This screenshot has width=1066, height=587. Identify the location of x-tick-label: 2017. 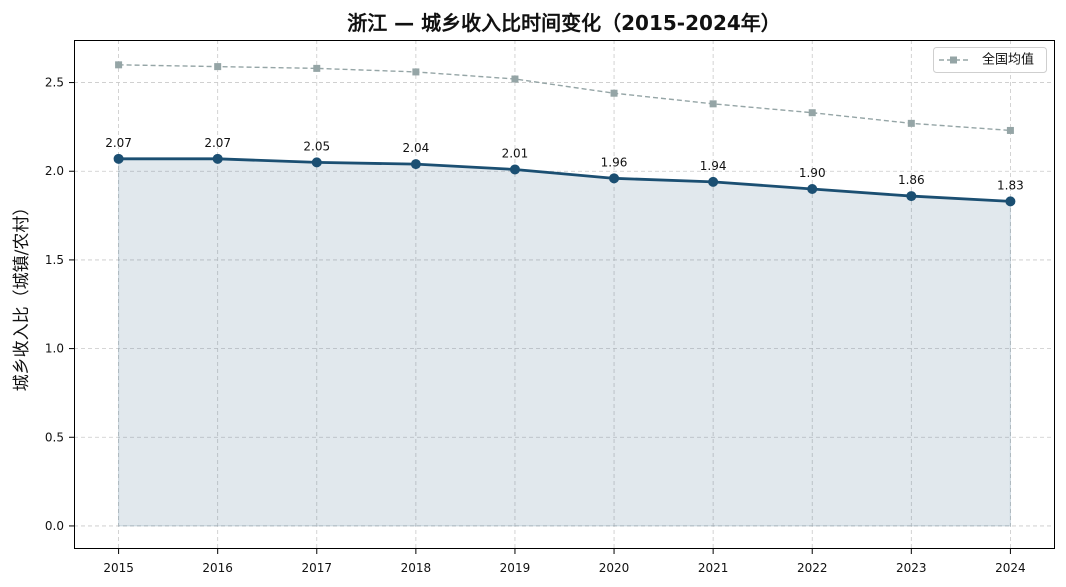
(316, 568).